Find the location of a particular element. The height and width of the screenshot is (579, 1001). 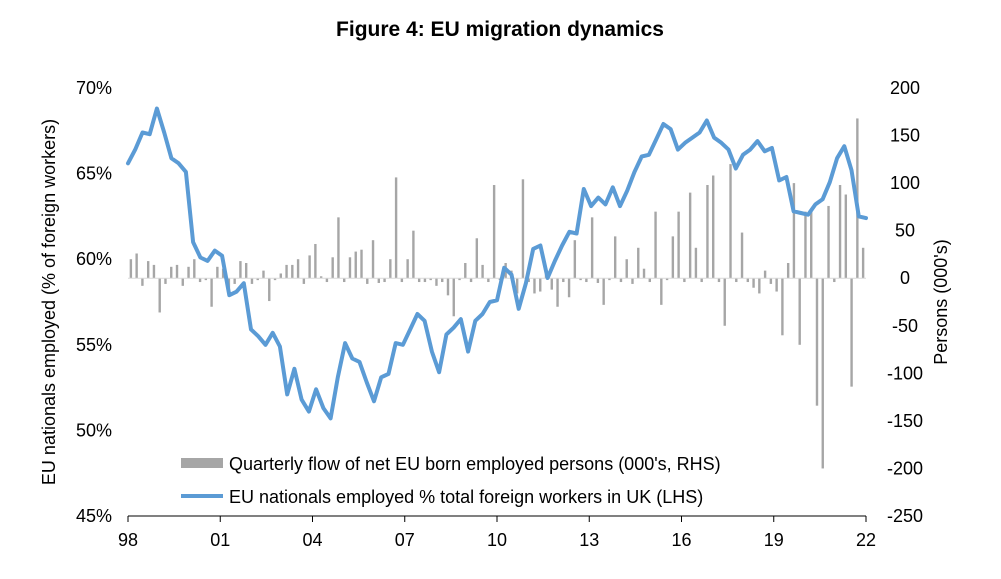

x-tick-label: 19 is located at coordinates (774, 540).